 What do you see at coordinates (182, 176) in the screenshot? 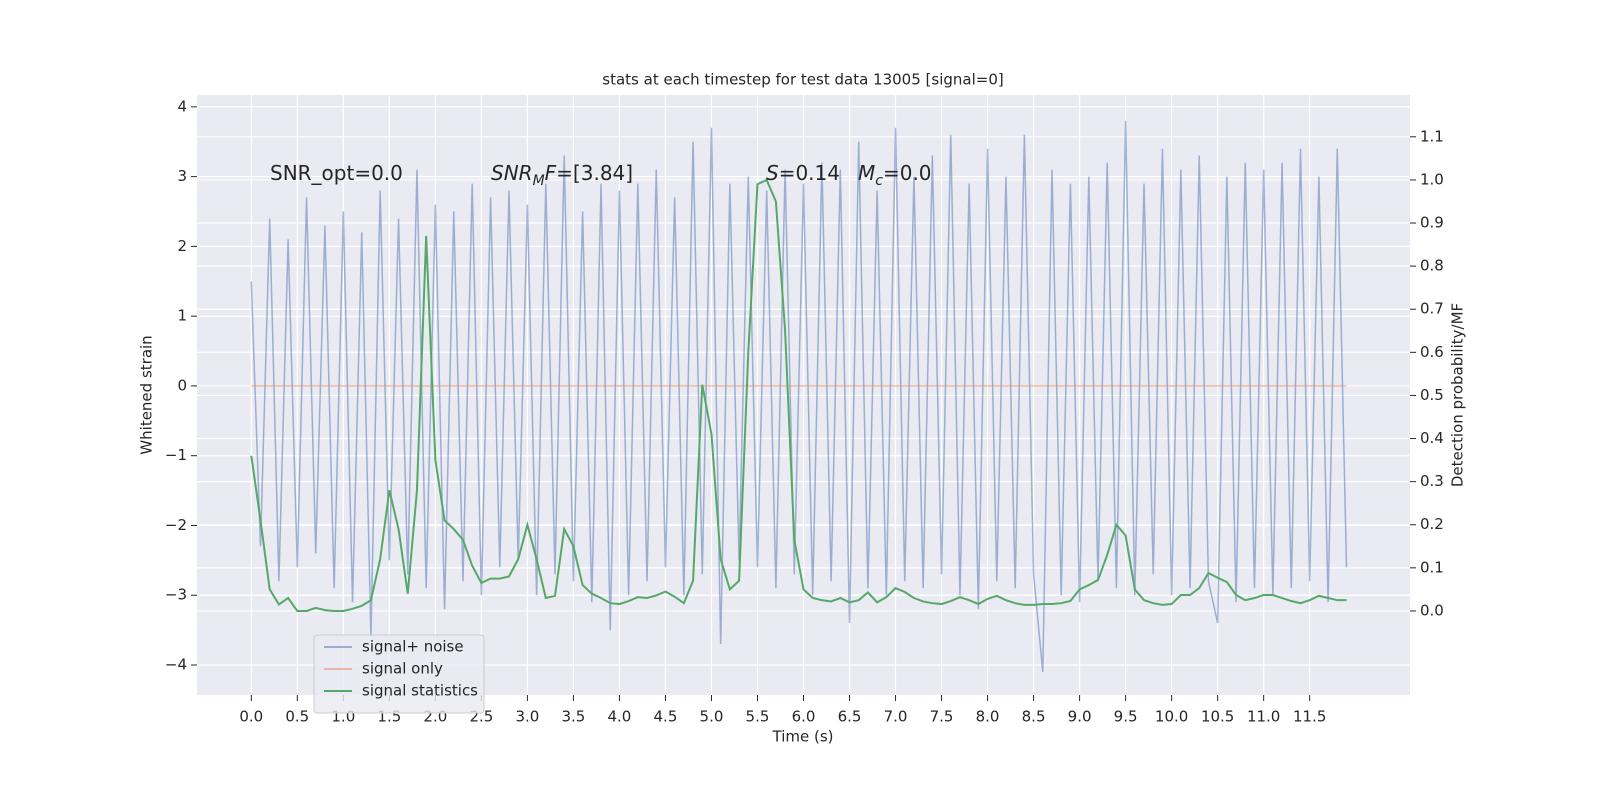
I see `y-tick-label: 3` at bounding box center [182, 176].